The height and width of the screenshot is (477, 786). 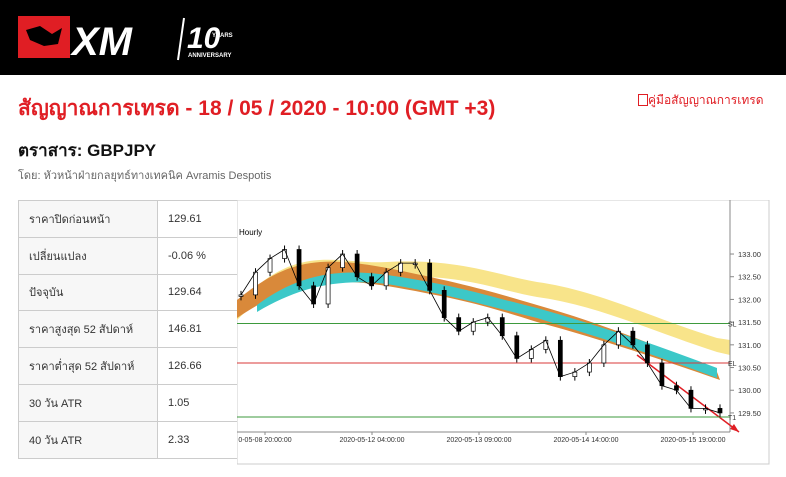 What do you see at coordinates (209, 56) in the screenshot?
I see `badge-sub: ANNIVERSARY` at bounding box center [209, 56].